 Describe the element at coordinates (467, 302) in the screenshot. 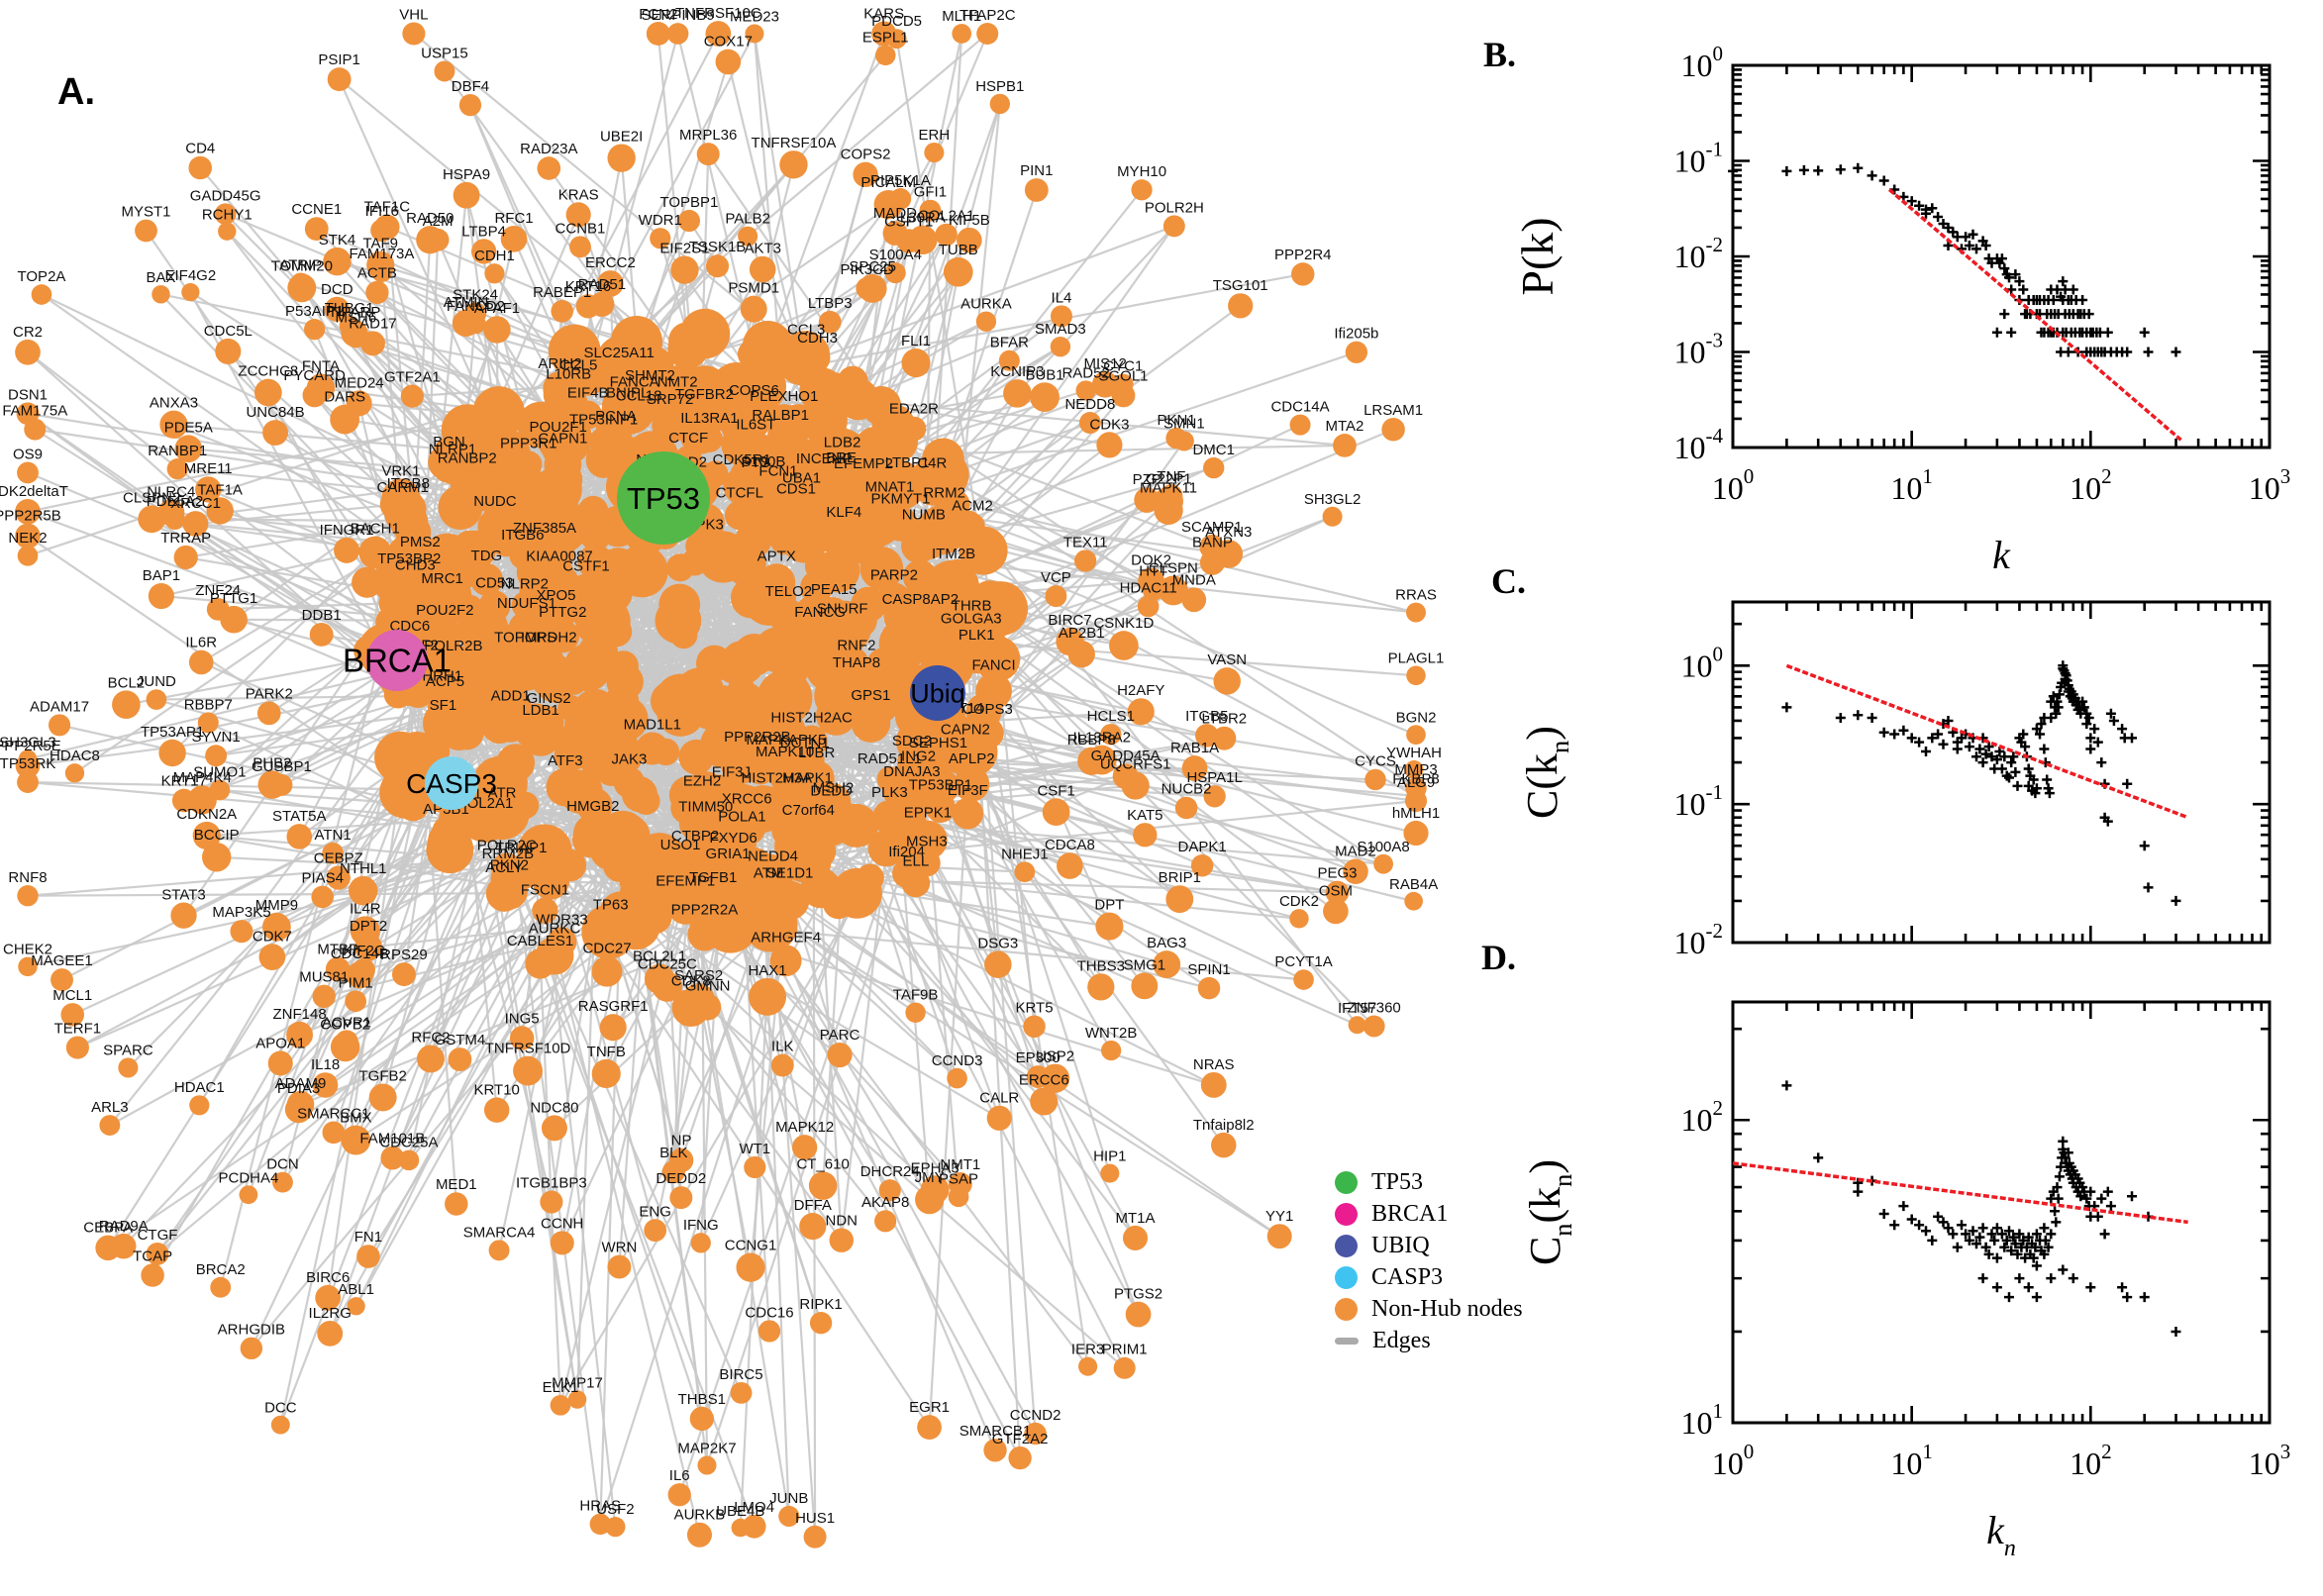

I see `svg-text: ATMIN` at that location.